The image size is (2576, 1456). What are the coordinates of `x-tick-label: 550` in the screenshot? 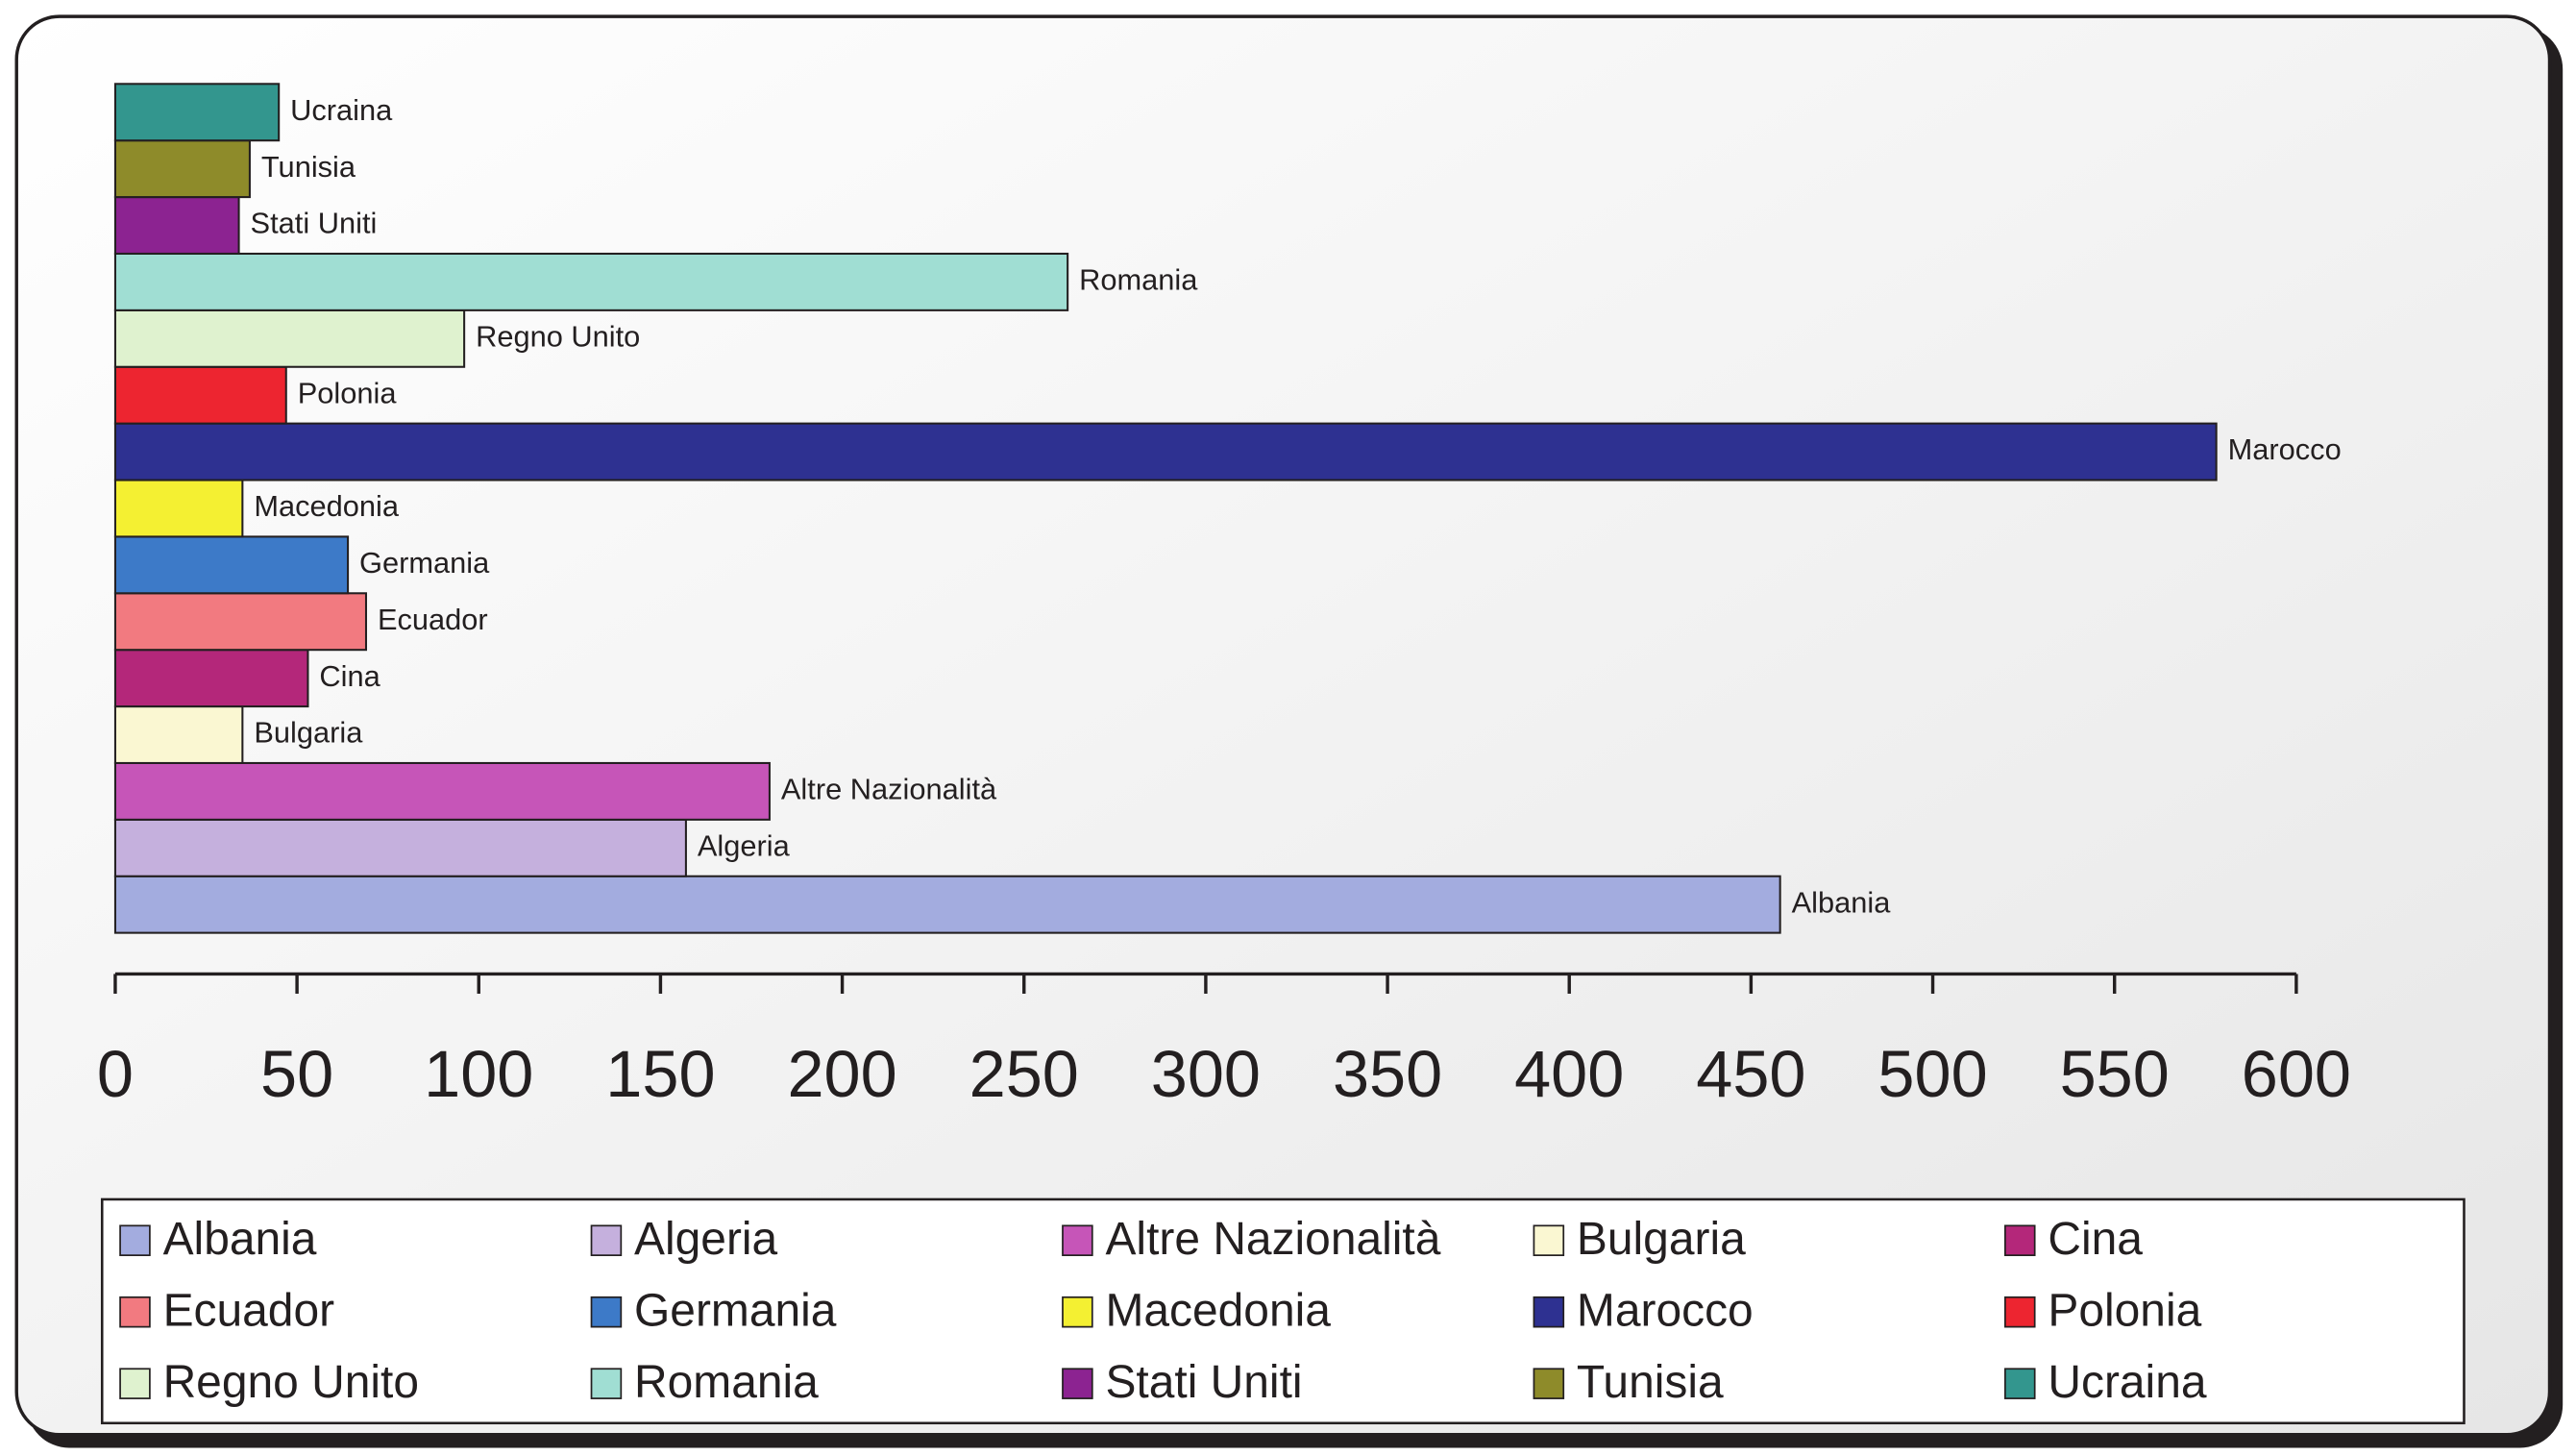 It's located at (2115, 1074).